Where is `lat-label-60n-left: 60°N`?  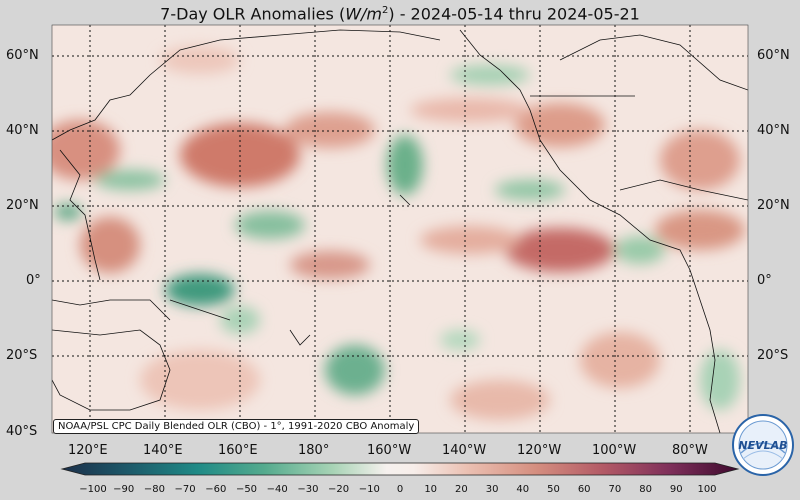 lat-label-60n-left: 60°N is located at coordinates (22, 55).